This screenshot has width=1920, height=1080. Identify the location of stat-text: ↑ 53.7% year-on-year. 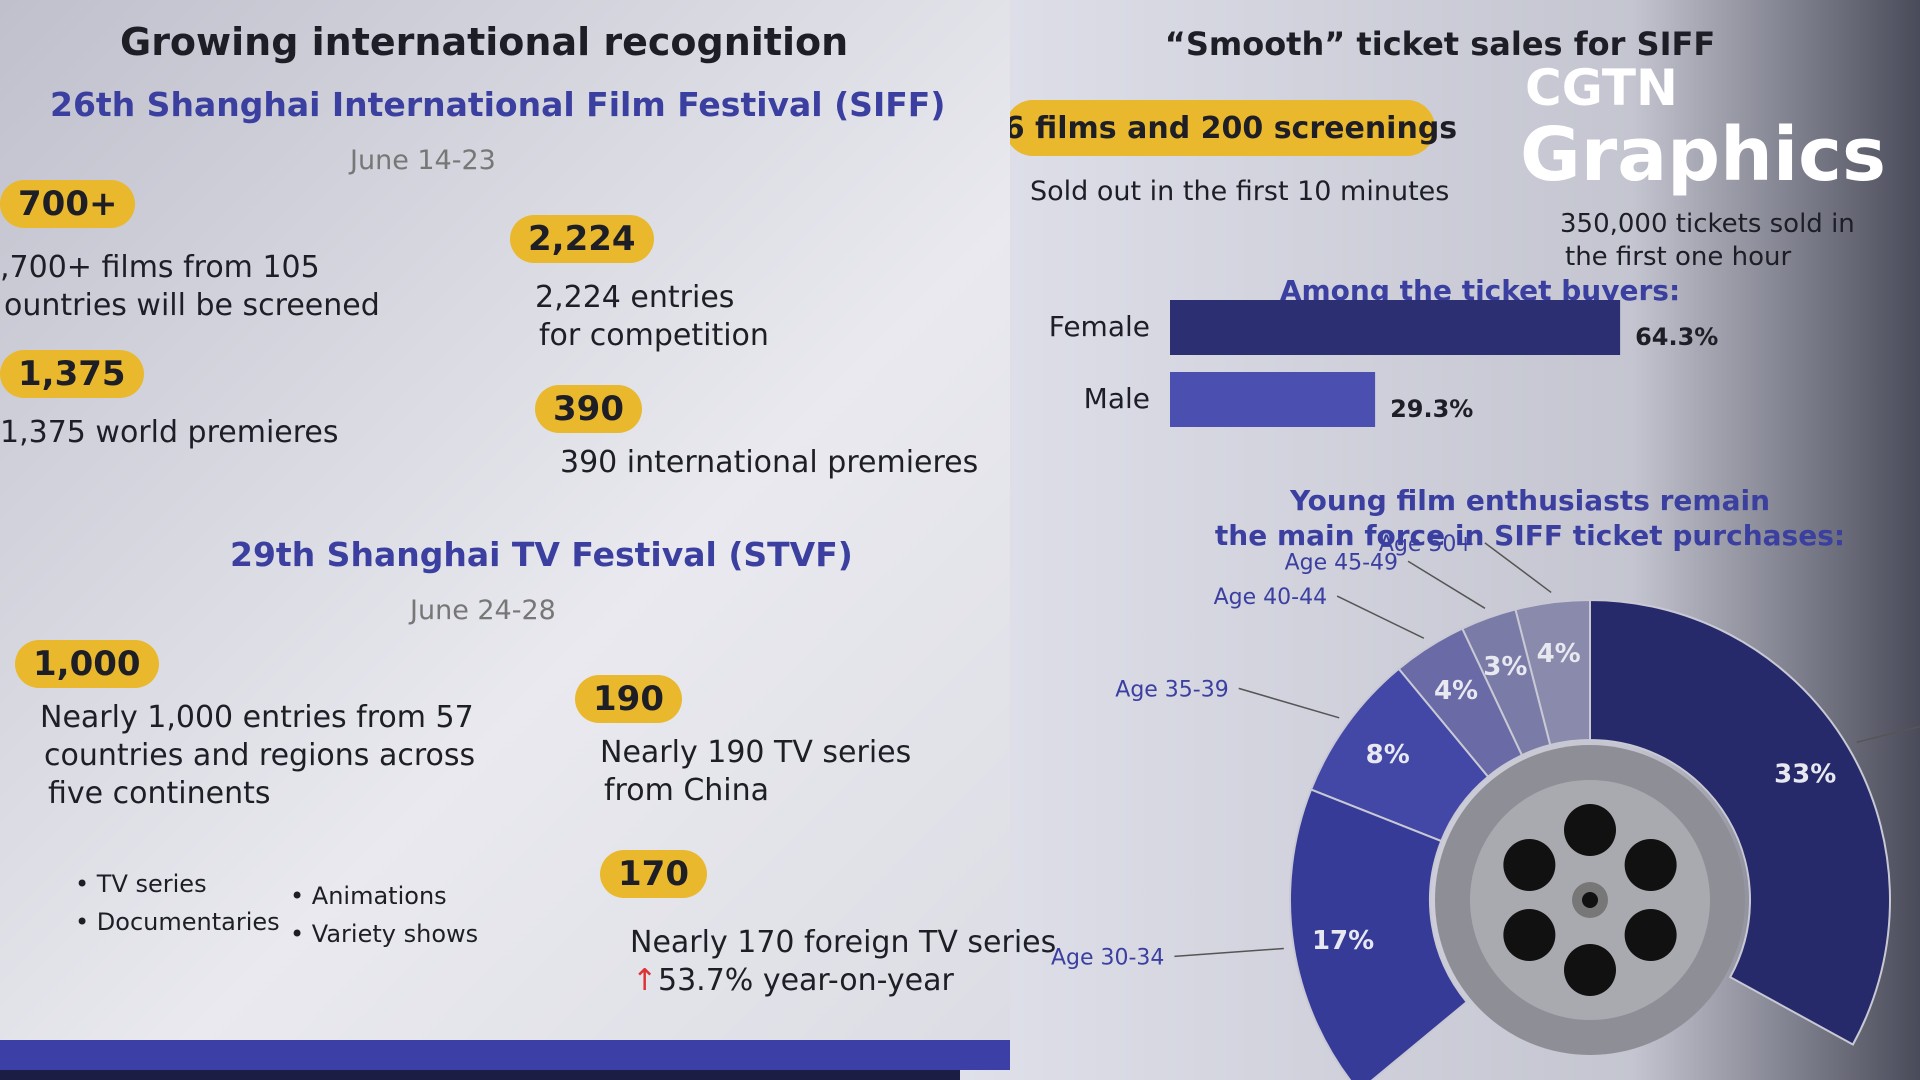
(793, 980).